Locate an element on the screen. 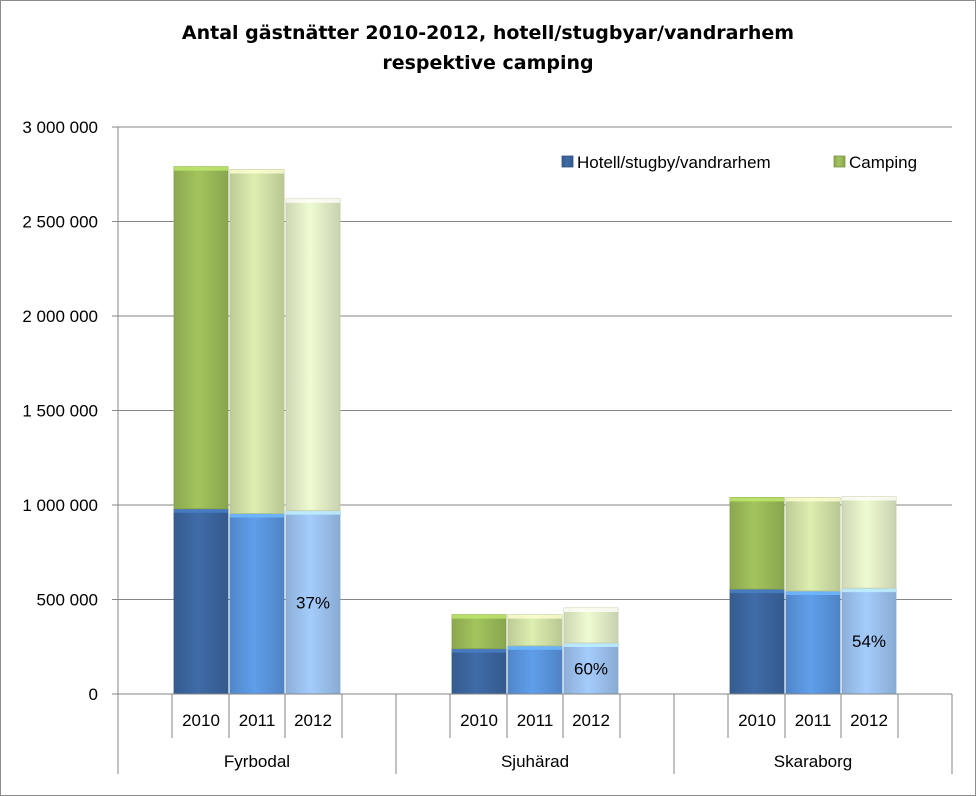  bar-hotell-fyrbodal-2012 is located at coordinates (313, 602).